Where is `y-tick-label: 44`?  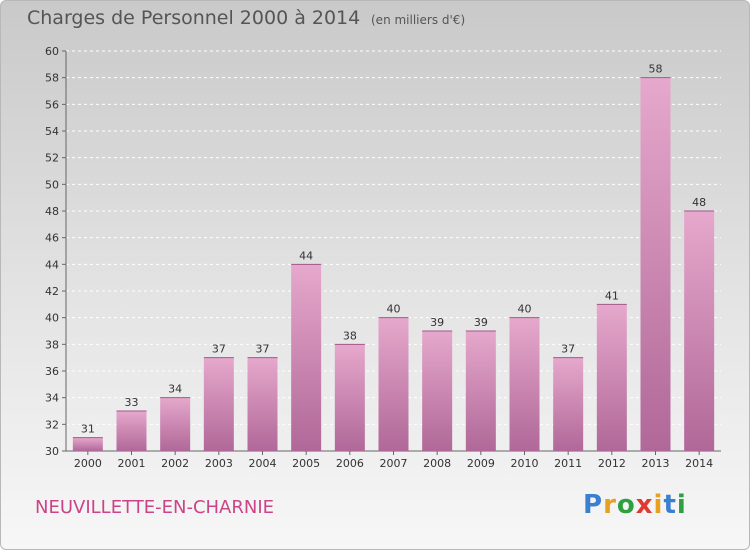 y-tick-label: 44 is located at coordinates (52, 264).